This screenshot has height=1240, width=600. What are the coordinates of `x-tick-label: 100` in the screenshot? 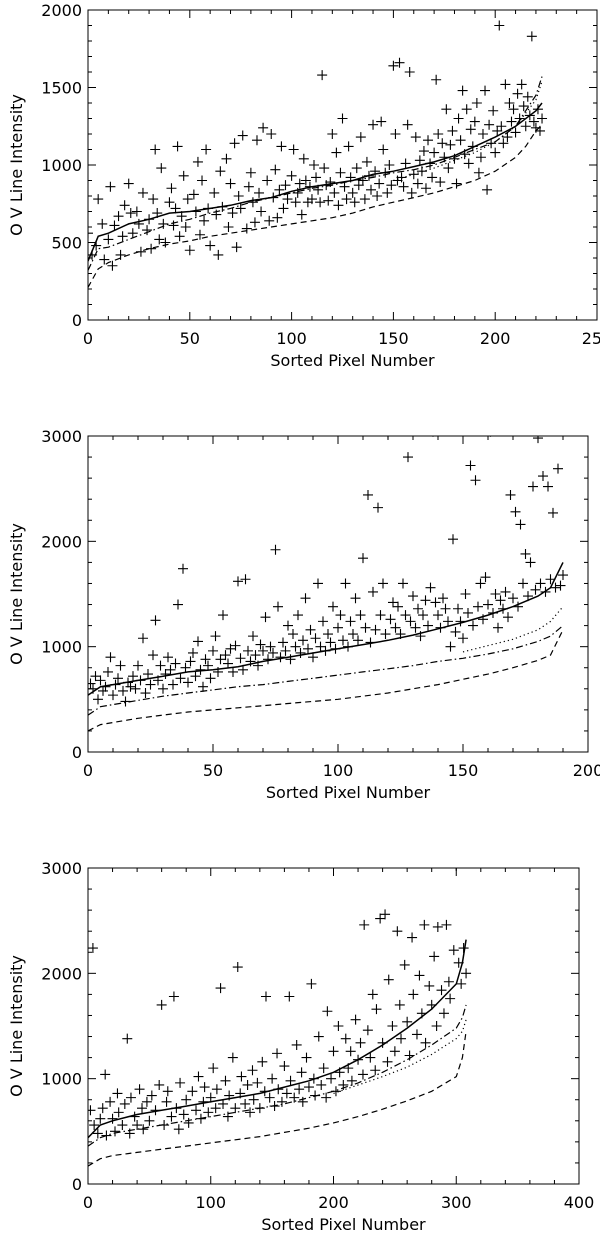 It's located at (210, 1202).